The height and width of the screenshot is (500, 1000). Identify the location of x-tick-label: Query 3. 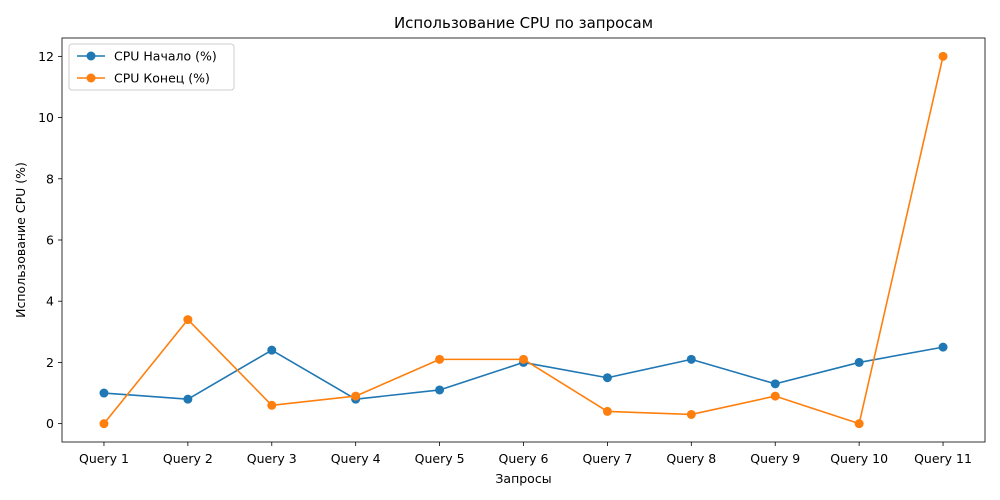
(272, 458).